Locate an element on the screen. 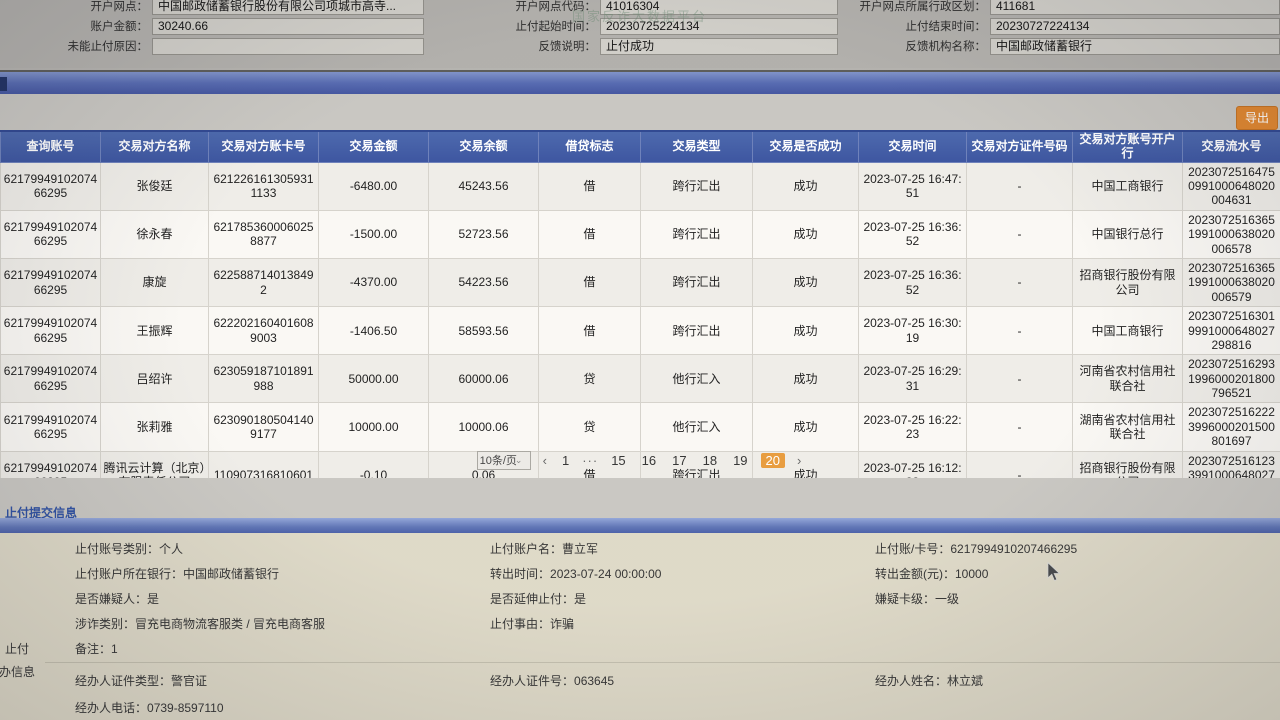 The image size is (1280, 720). field-label: 止付账户所在银行： is located at coordinates (129, 574).